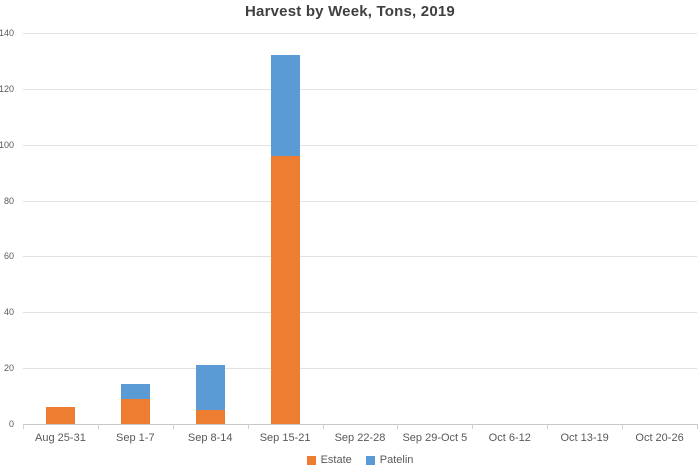  What do you see at coordinates (285, 438) in the screenshot?
I see `x-axis-category-label: Sep 15-21` at bounding box center [285, 438].